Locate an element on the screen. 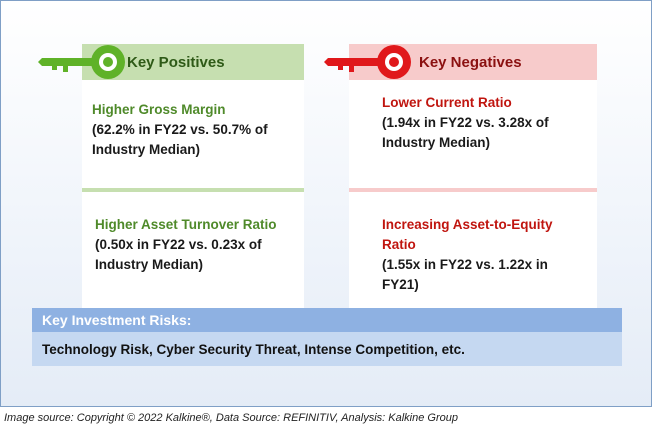  negative-item-title: Lower Current Ratio is located at coordinates (447, 102).